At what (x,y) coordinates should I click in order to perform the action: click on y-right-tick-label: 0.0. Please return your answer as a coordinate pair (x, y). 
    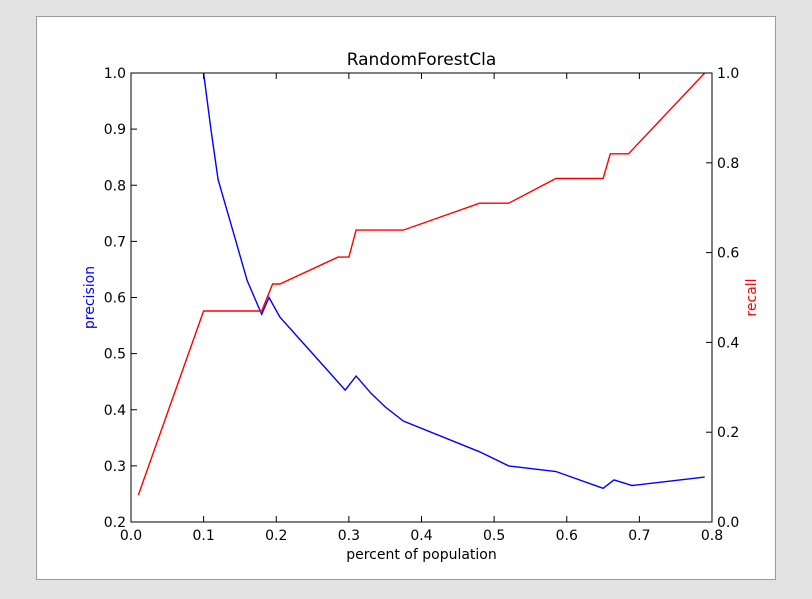
    Looking at the image, I should click on (728, 523).